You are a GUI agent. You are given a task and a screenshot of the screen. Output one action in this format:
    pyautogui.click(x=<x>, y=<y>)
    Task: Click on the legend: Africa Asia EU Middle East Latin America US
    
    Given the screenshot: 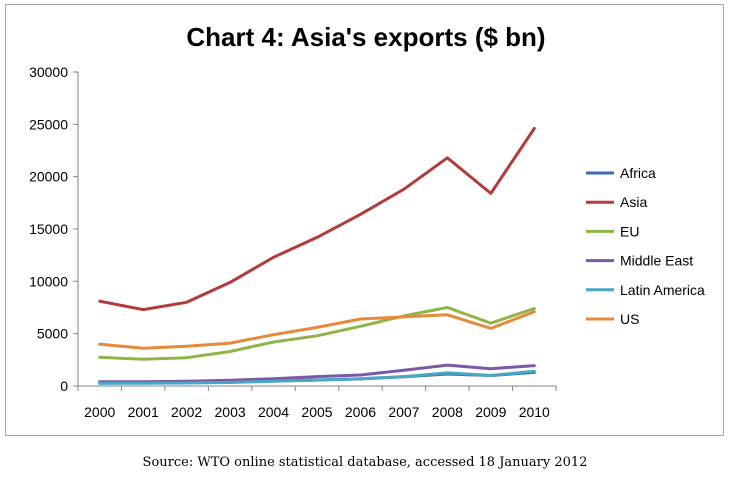 What is the action you would take?
    pyautogui.click(x=645, y=246)
    